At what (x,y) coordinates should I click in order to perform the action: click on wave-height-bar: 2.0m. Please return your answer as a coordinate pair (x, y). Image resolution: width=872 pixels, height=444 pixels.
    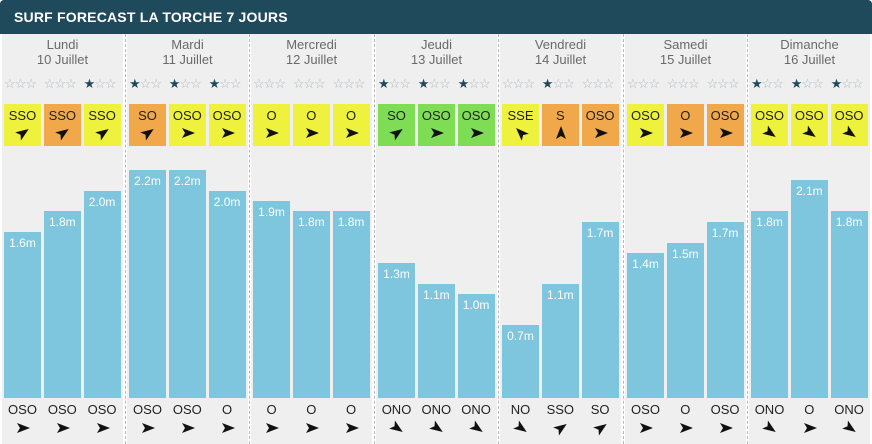
    Looking at the image, I should click on (102, 294).